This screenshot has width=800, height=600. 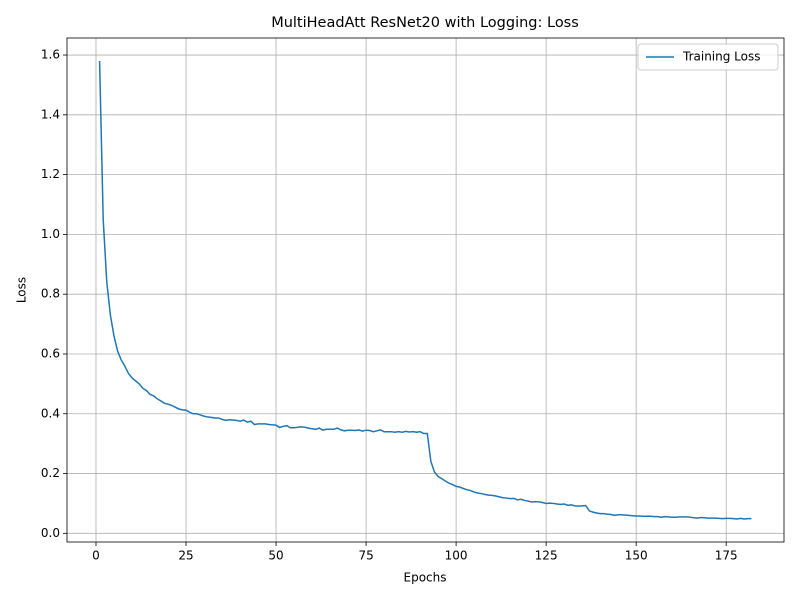 What do you see at coordinates (50, 413) in the screenshot?
I see `y-tick-label: 0.4` at bounding box center [50, 413].